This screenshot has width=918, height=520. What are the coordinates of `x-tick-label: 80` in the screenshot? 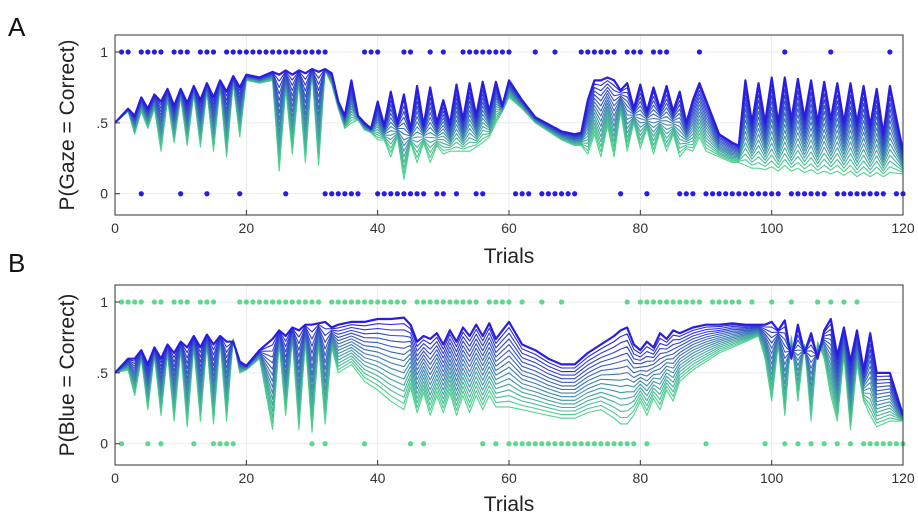 It's located at (641, 478).